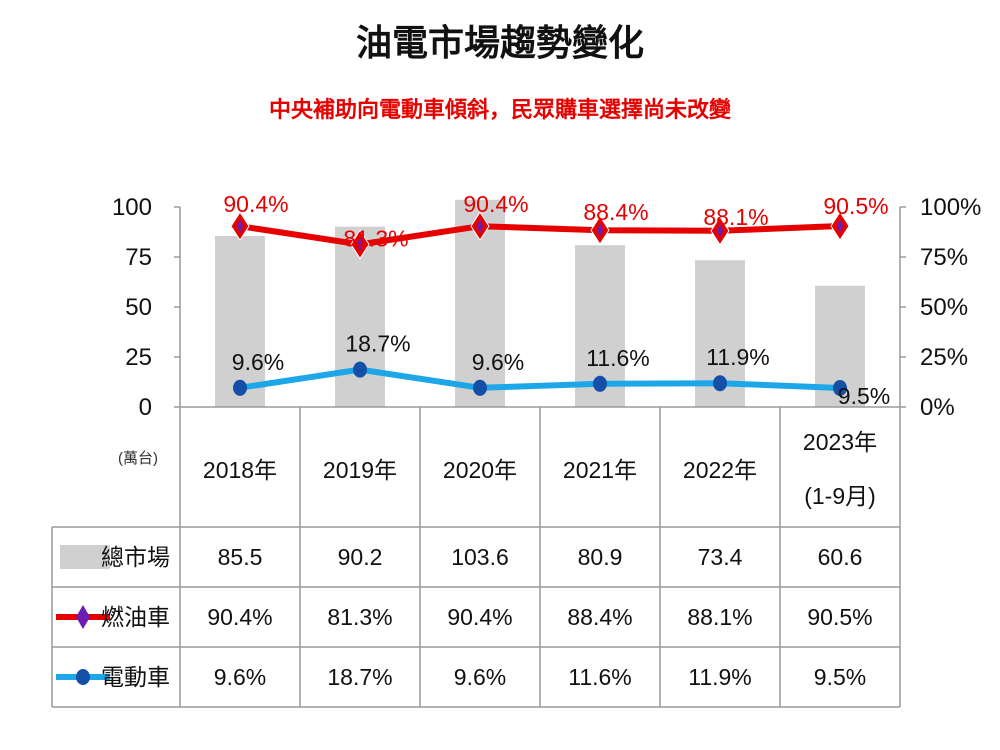  I want to click on ev-data-label: 9.5%, so click(864, 396).